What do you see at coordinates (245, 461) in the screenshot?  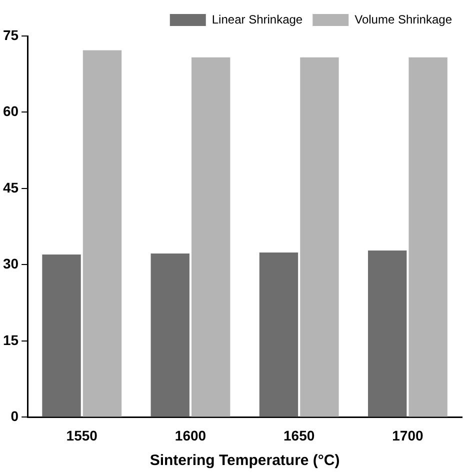 I see `x-axis-title: Sintering Temperature (°C)` at bounding box center [245, 461].